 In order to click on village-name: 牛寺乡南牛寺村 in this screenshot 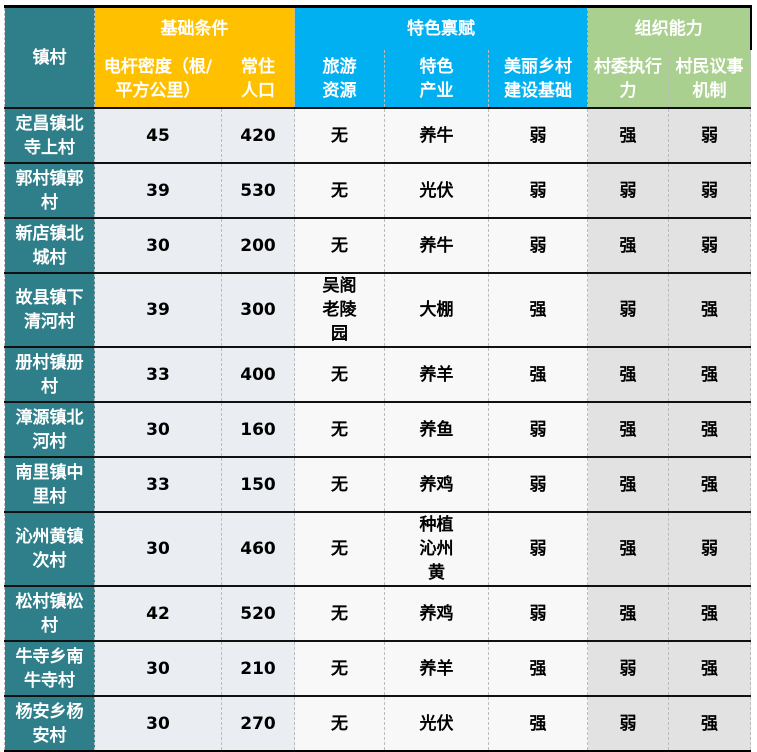, I will do `click(49, 668)`.